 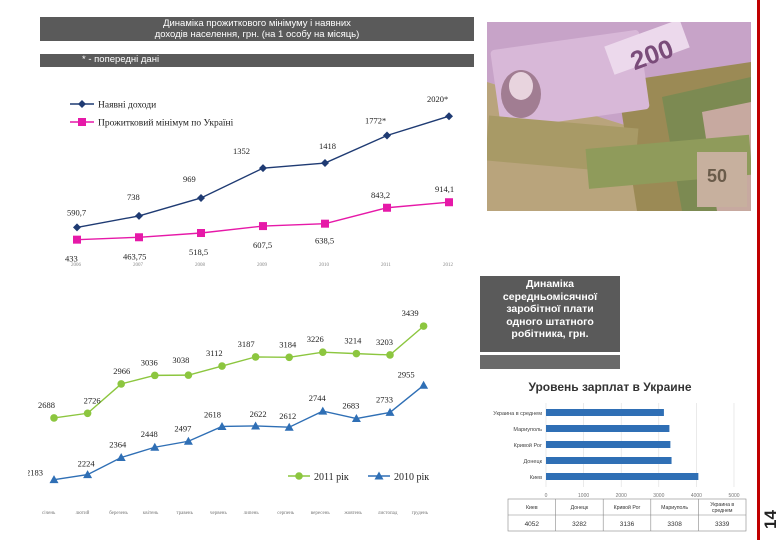 What do you see at coordinates (609, 387) in the screenshot?
I see `salary-chart-title: Уровень зарплат в Украине` at bounding box center [609, 387].